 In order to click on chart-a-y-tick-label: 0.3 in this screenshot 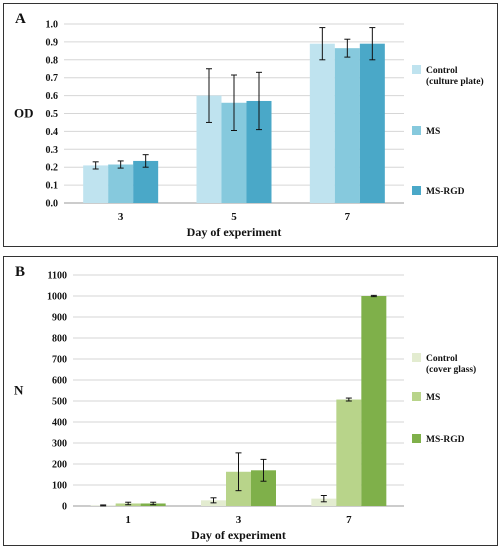, I will do `click(52, 150)`.